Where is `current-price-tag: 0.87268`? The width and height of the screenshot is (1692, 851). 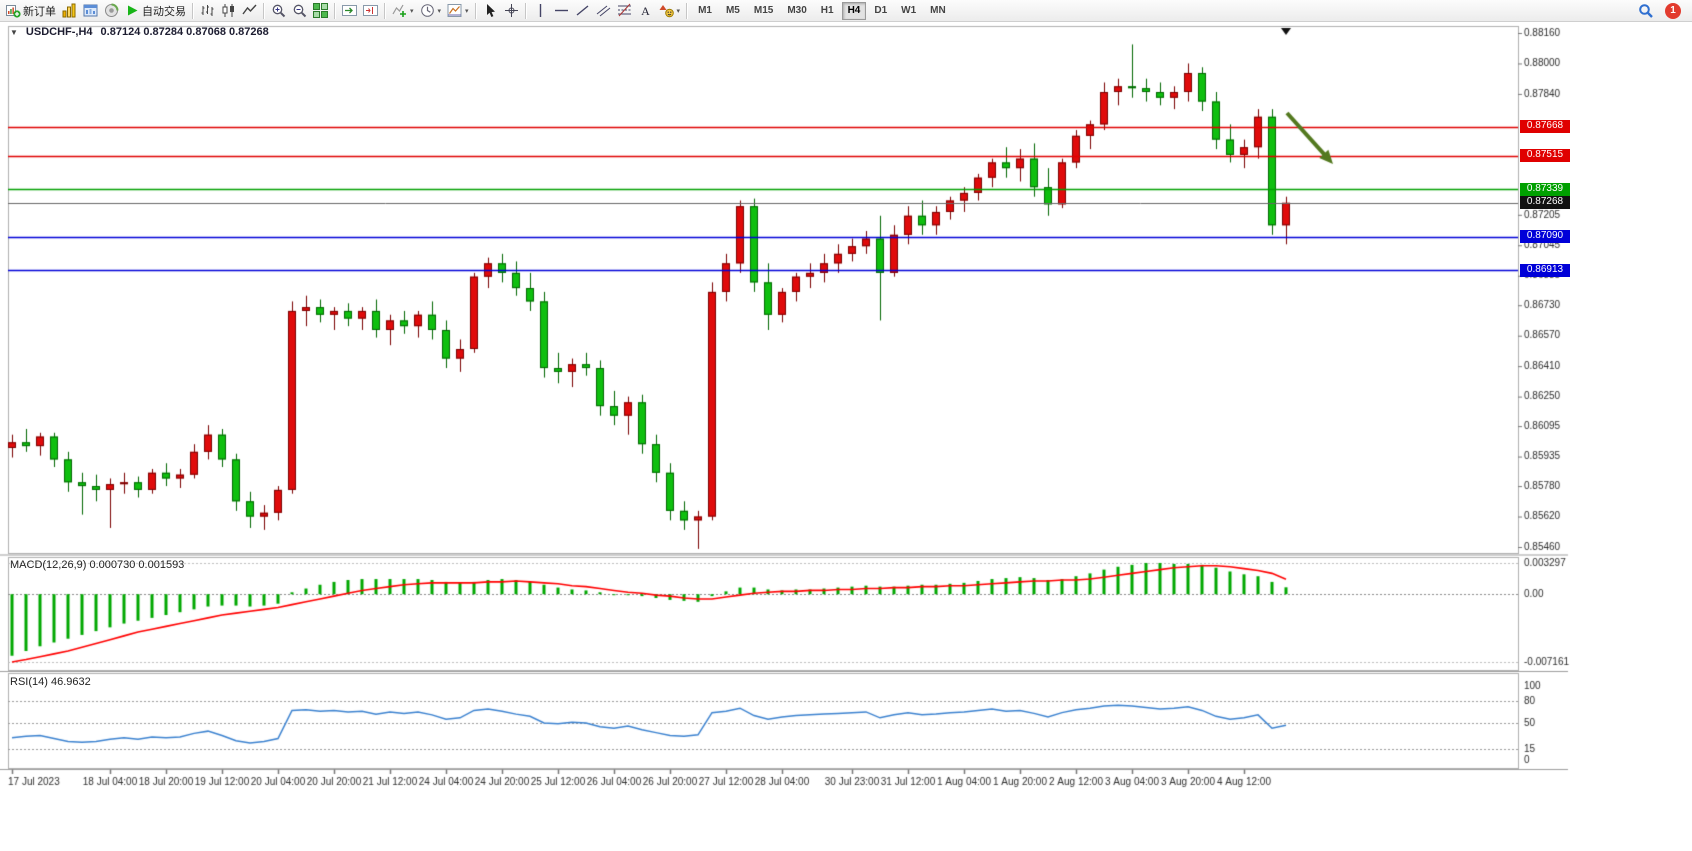 current-price-tag: 0.87268 is located at coordinates (1545, 203).